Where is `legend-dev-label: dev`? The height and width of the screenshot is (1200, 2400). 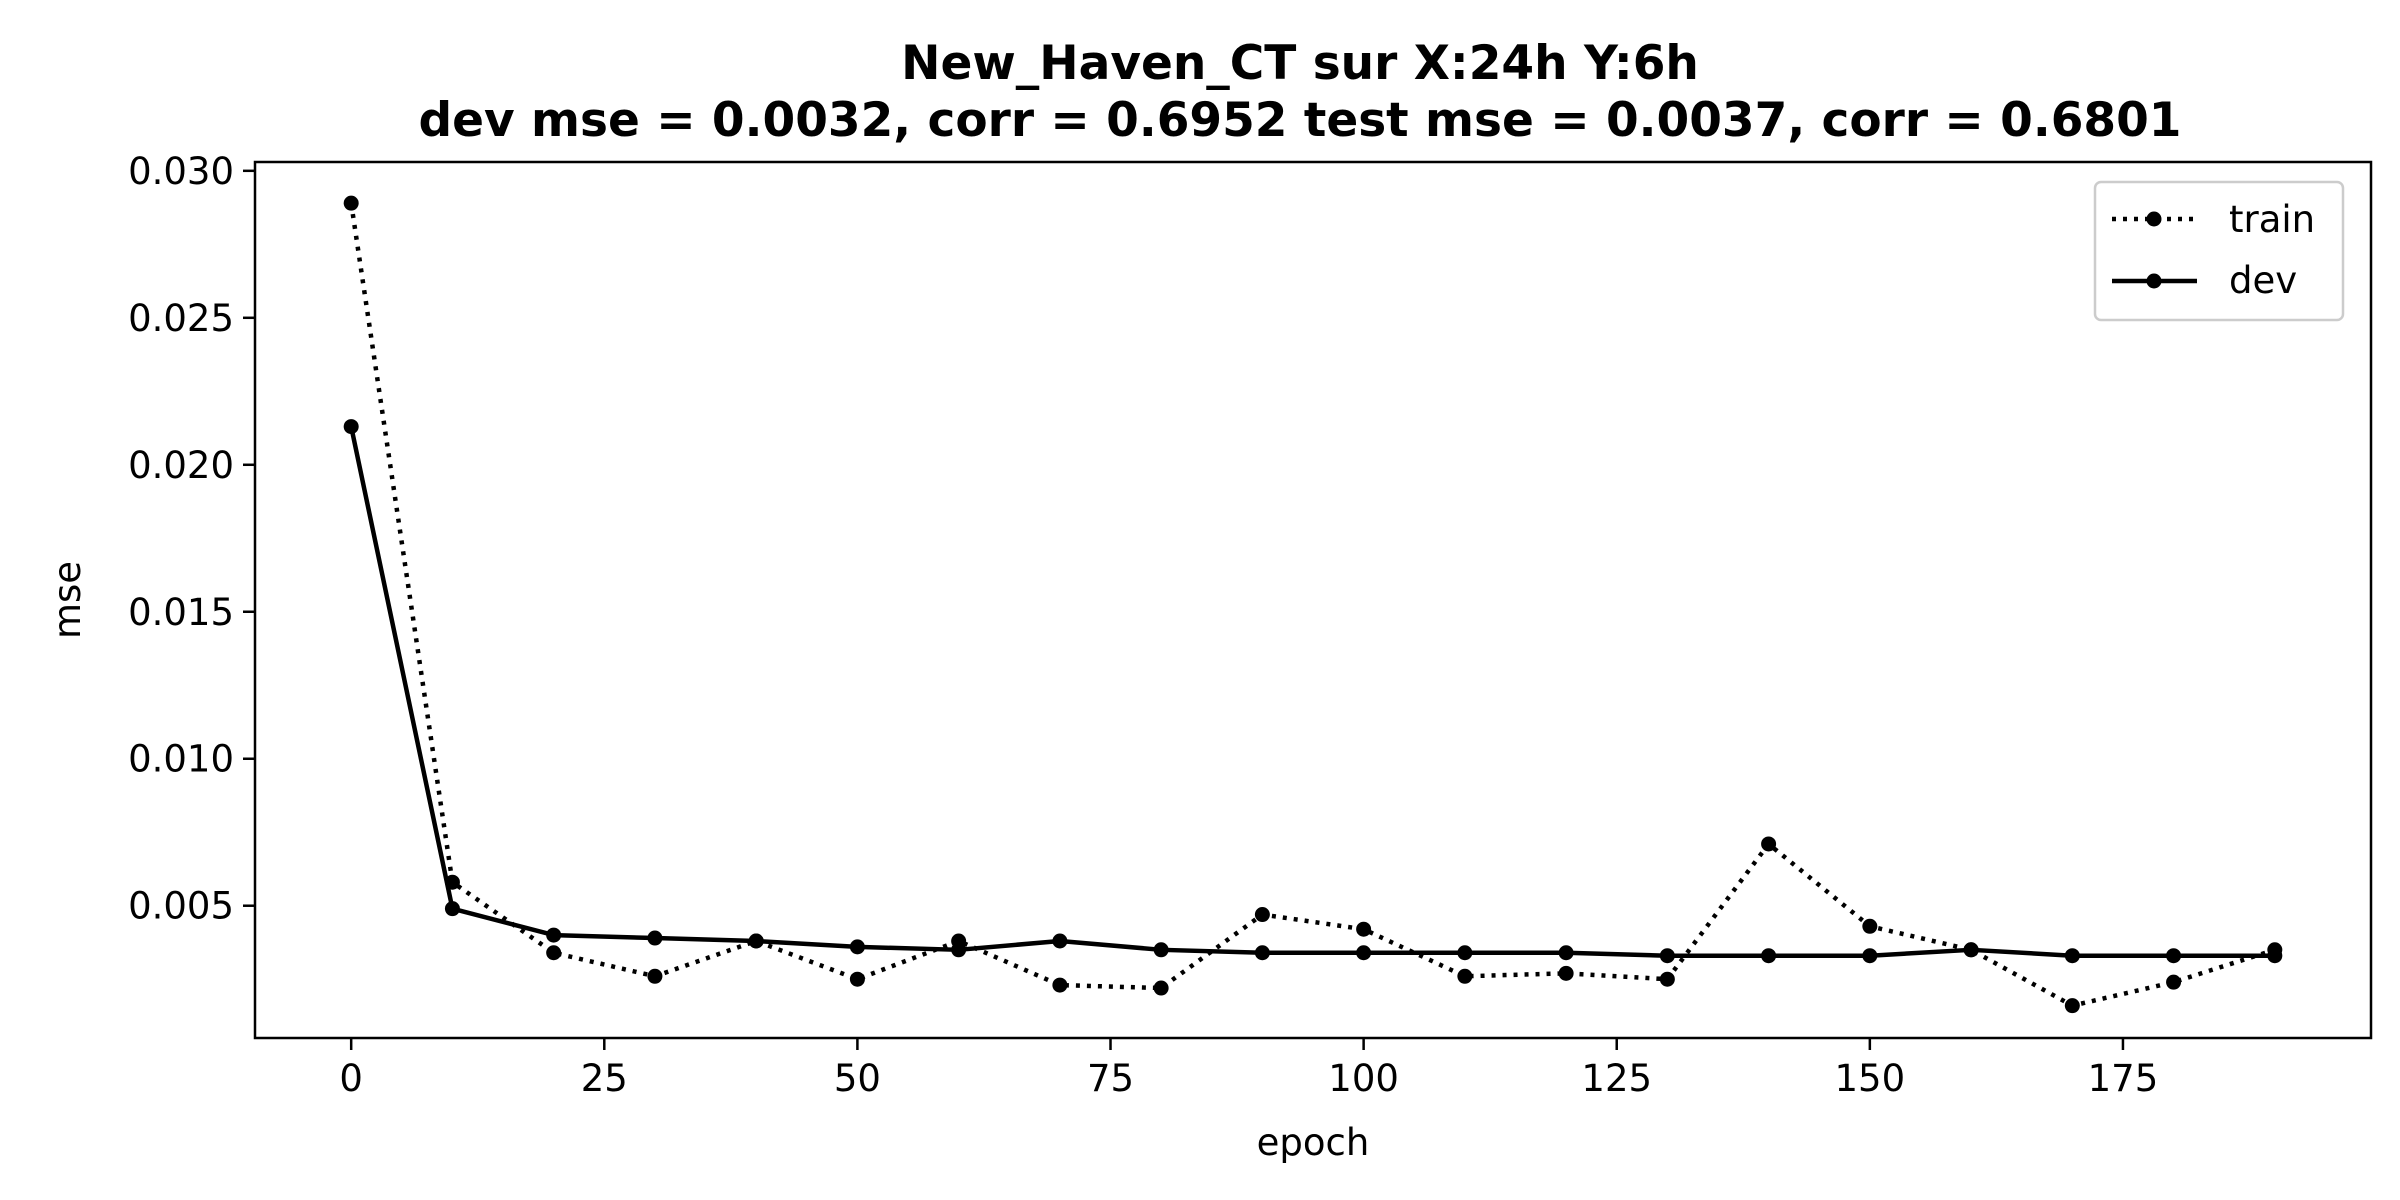 legend-dev-label: dev is located at coordinates (2263, 280).